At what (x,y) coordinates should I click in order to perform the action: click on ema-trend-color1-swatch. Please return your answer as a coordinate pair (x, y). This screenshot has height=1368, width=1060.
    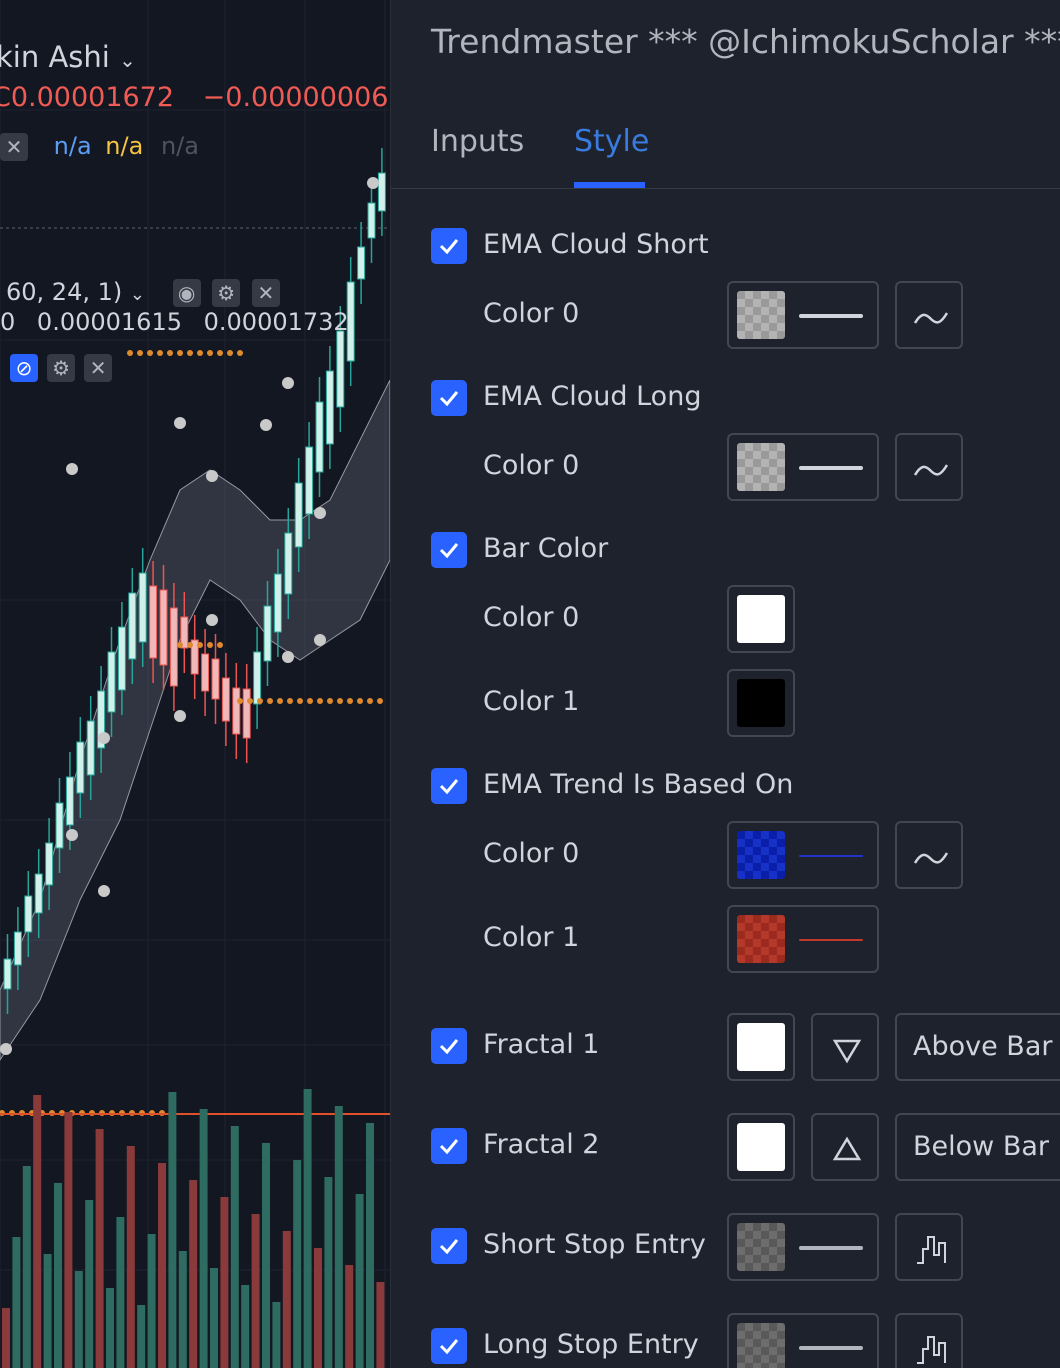
    Looking at the image, I should click on (803, 939).